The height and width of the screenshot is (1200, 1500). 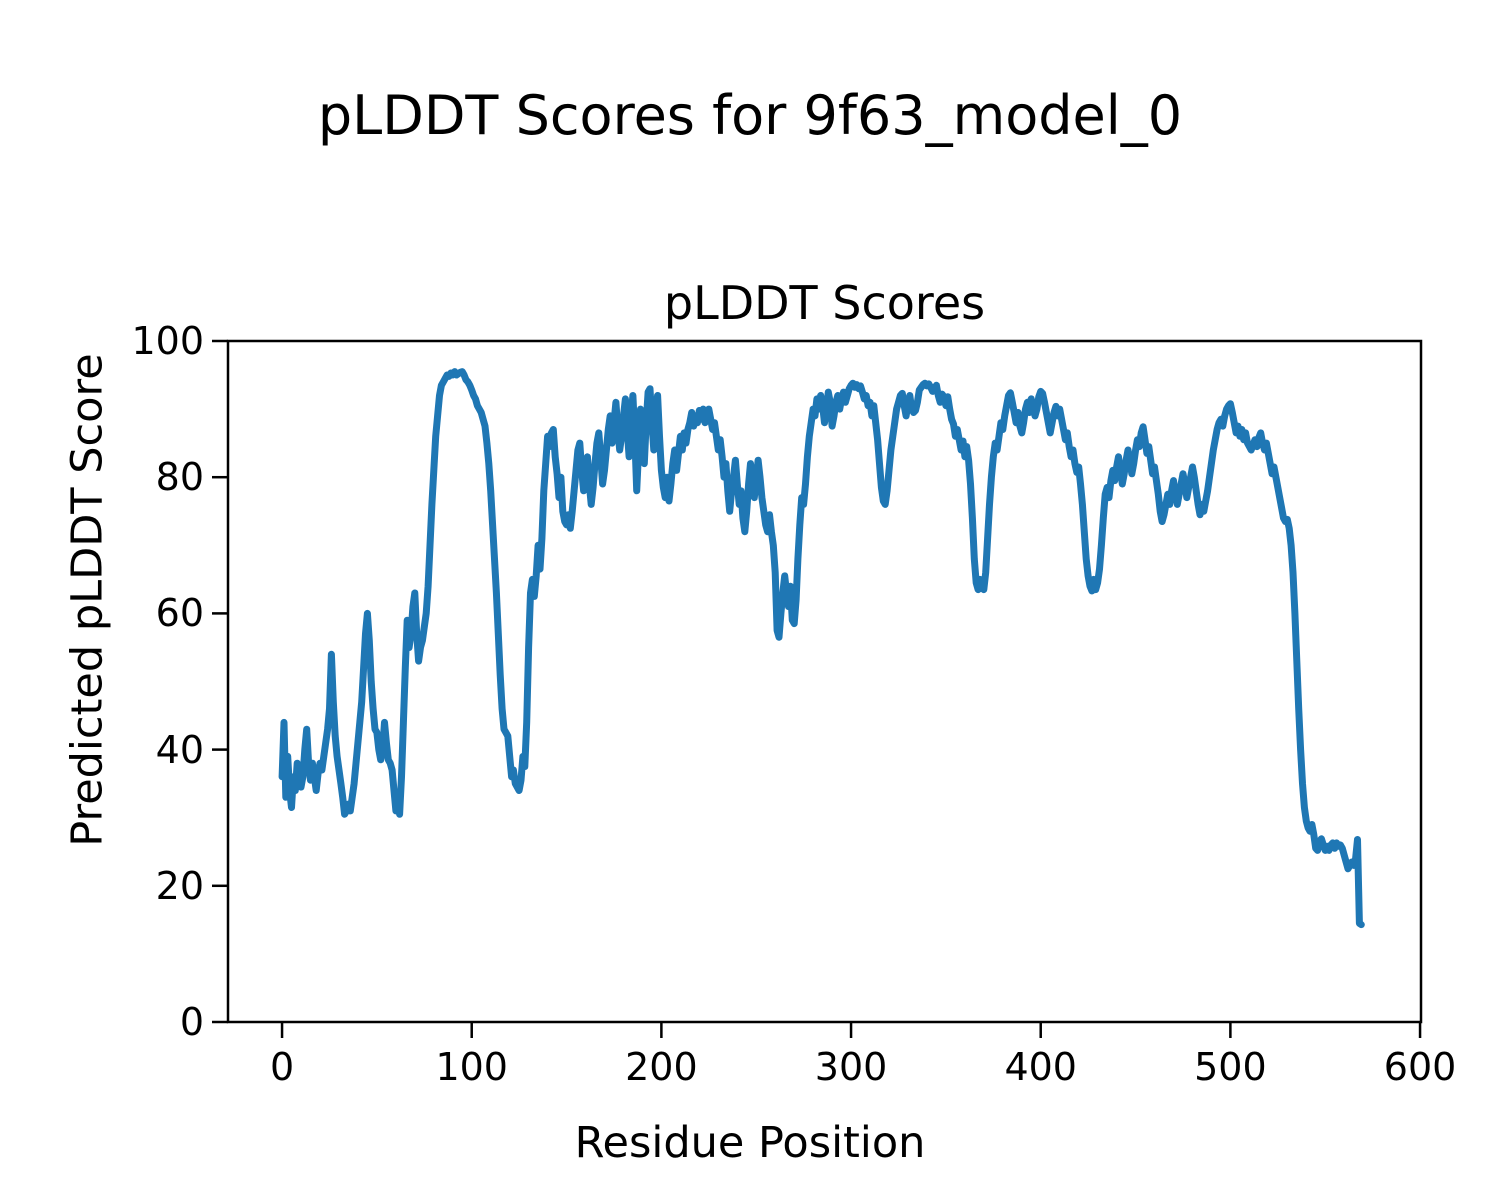 I want to click on figure-suptitle: pLDDT Scores for 9f63_model_0, so click(x=750, y=115).